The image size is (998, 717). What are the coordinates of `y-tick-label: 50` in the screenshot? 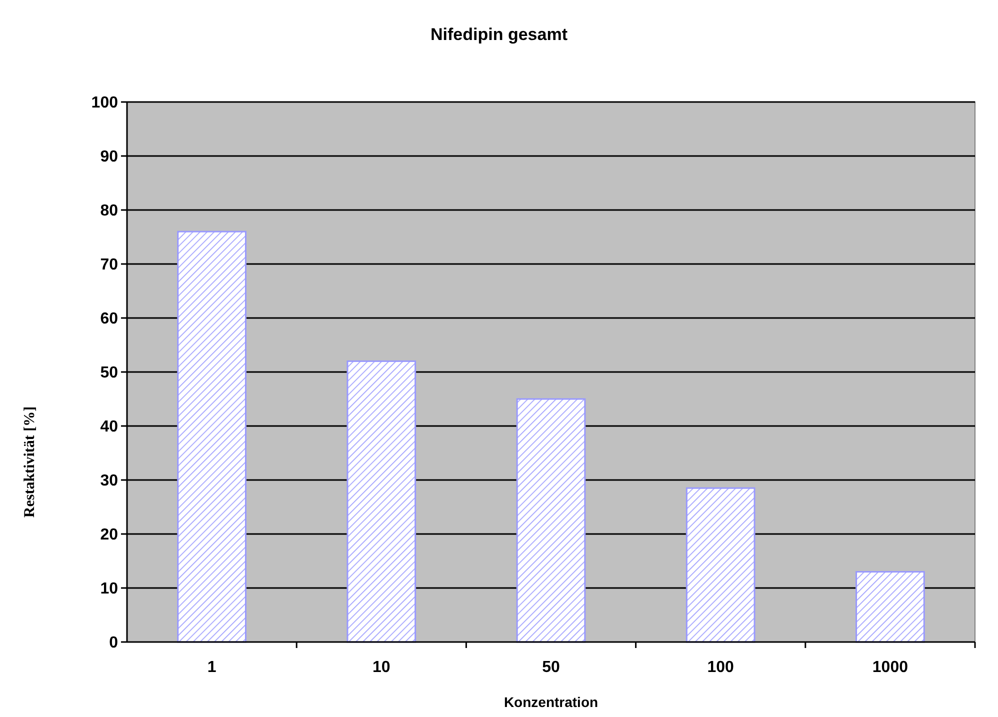 It's located at (109, 373).